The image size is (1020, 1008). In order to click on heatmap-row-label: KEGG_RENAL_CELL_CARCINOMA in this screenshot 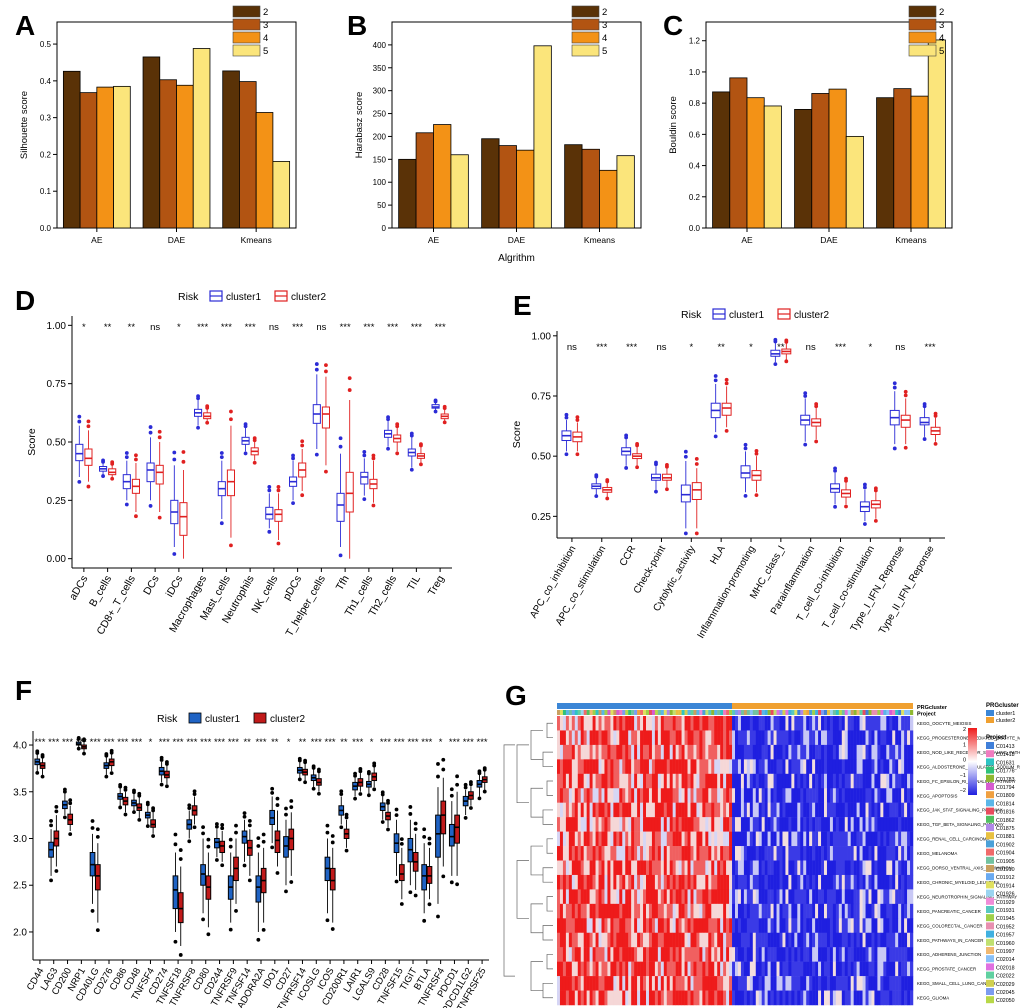, I will do `click(953, 839)`.